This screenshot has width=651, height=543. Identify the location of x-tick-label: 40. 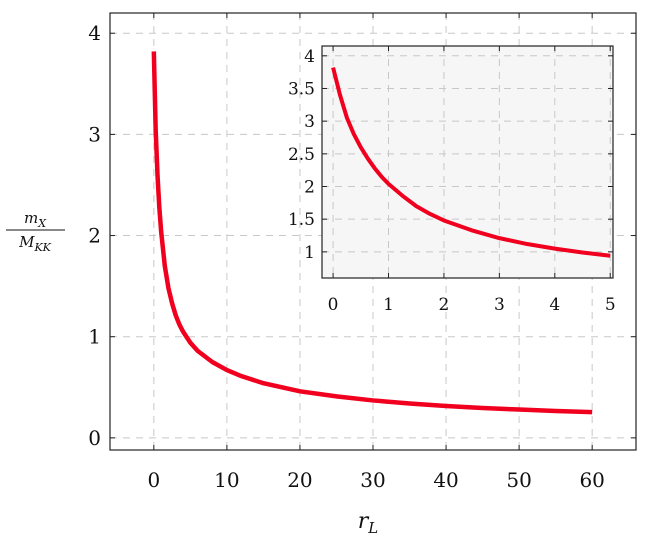
(445, 480).